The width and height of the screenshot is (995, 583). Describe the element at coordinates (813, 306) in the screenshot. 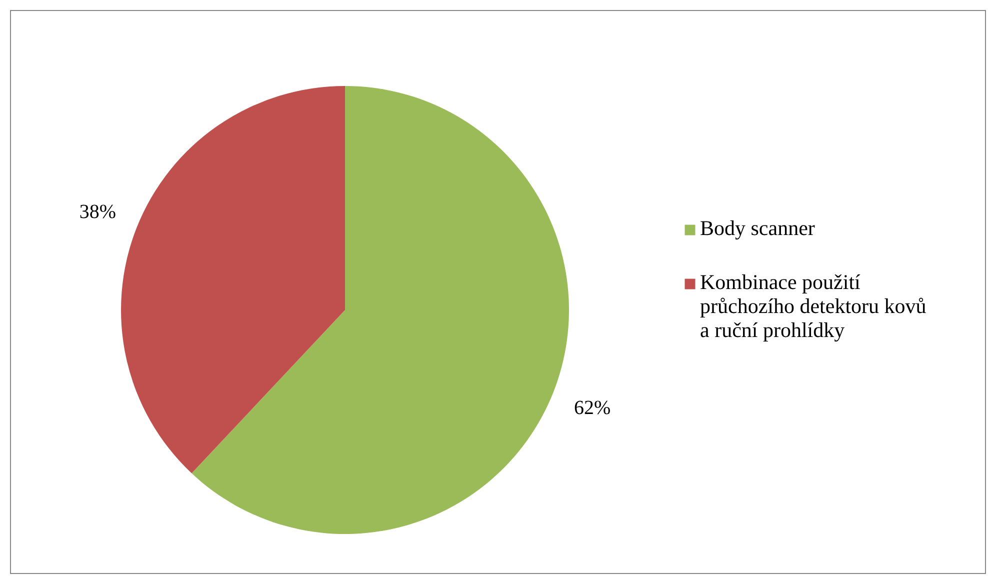

I see `legend-label: Kombinace použití průchozího detektoru kovů a ruční prohlídky` at that location.